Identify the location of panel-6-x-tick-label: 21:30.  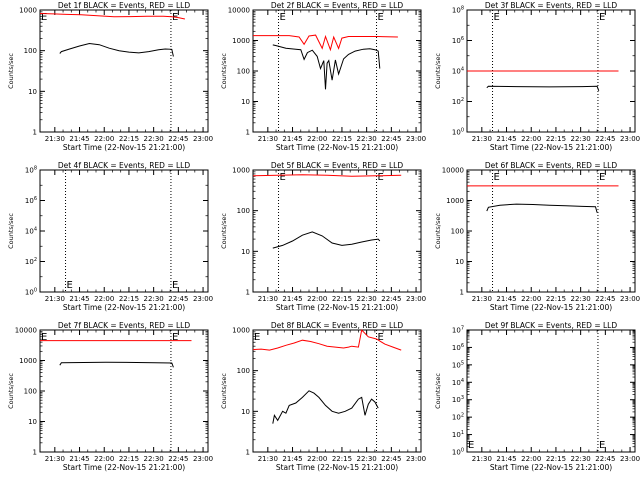
(482, 299).